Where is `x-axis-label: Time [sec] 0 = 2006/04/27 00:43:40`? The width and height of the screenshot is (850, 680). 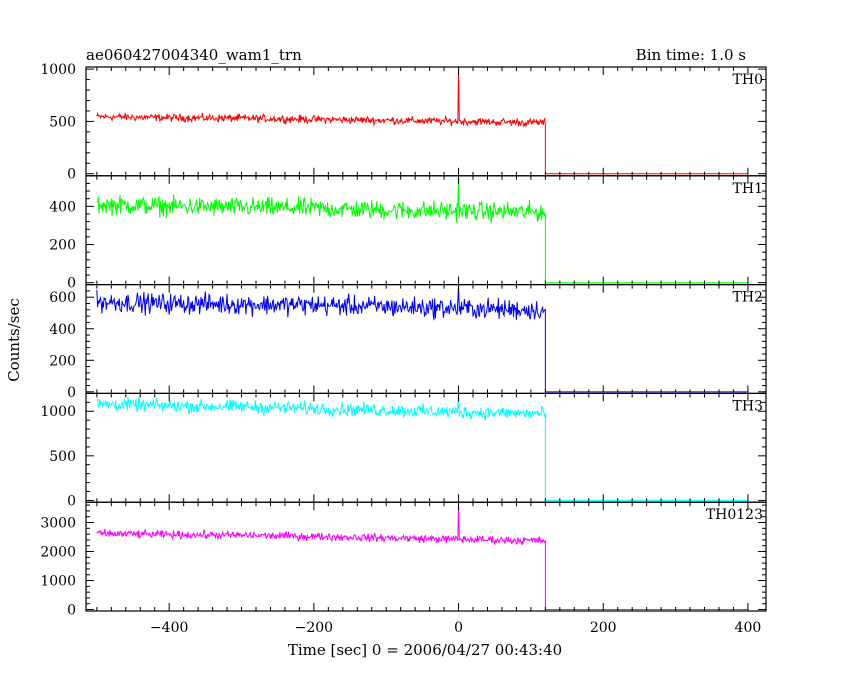
x-axis-label: Time [sec] 0 = 2006/04/27 00:43:40 is located at coordinates (425, 650).